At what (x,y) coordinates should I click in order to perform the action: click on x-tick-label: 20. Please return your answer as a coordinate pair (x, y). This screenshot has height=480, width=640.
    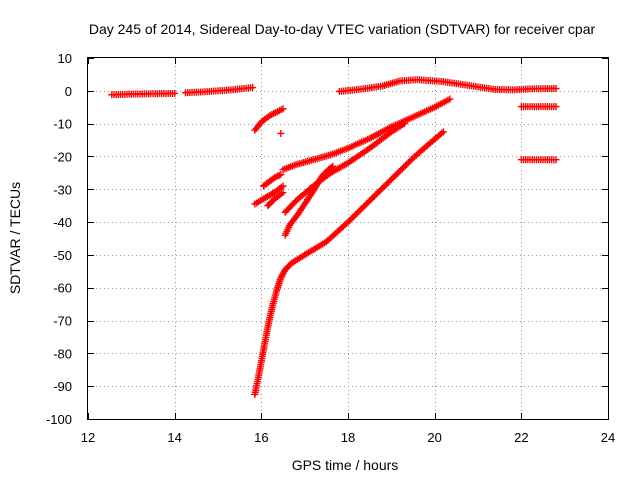
    Looking at the image, I should click on (434, 437).